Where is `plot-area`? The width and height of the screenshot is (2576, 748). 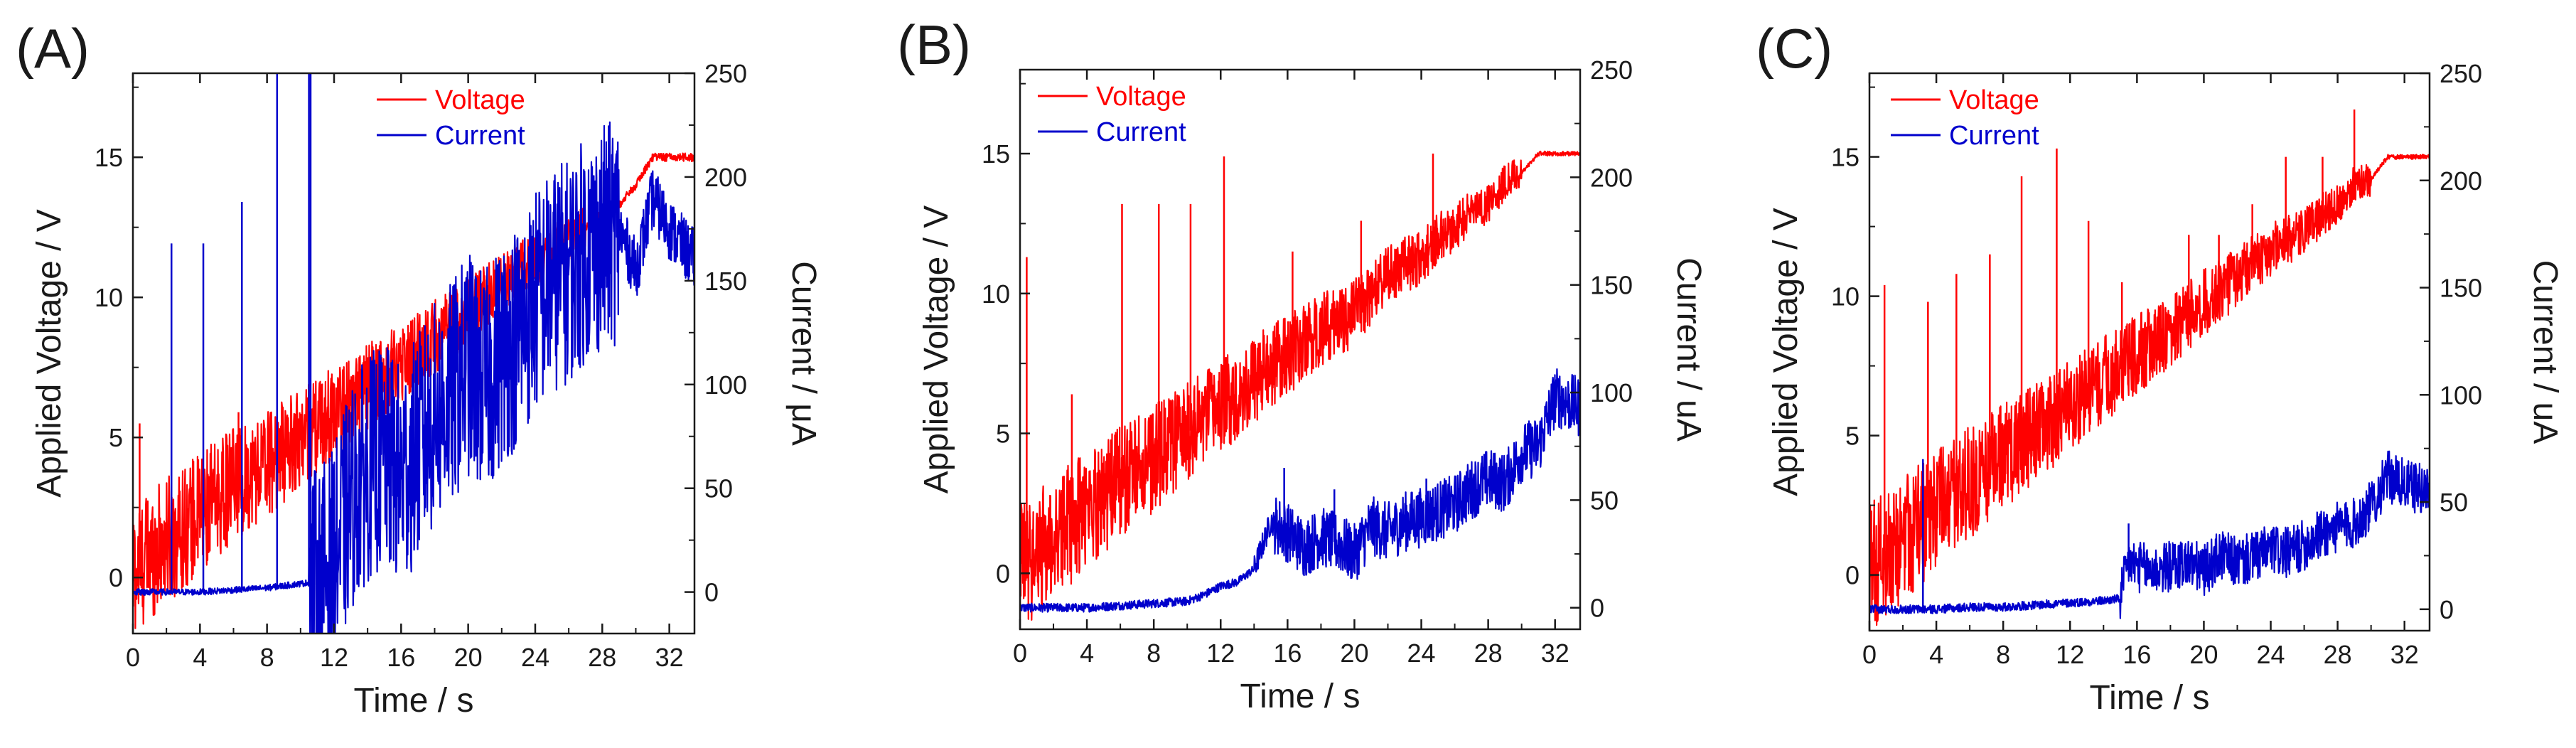 plot-area is located at coordinates (1300, 386).